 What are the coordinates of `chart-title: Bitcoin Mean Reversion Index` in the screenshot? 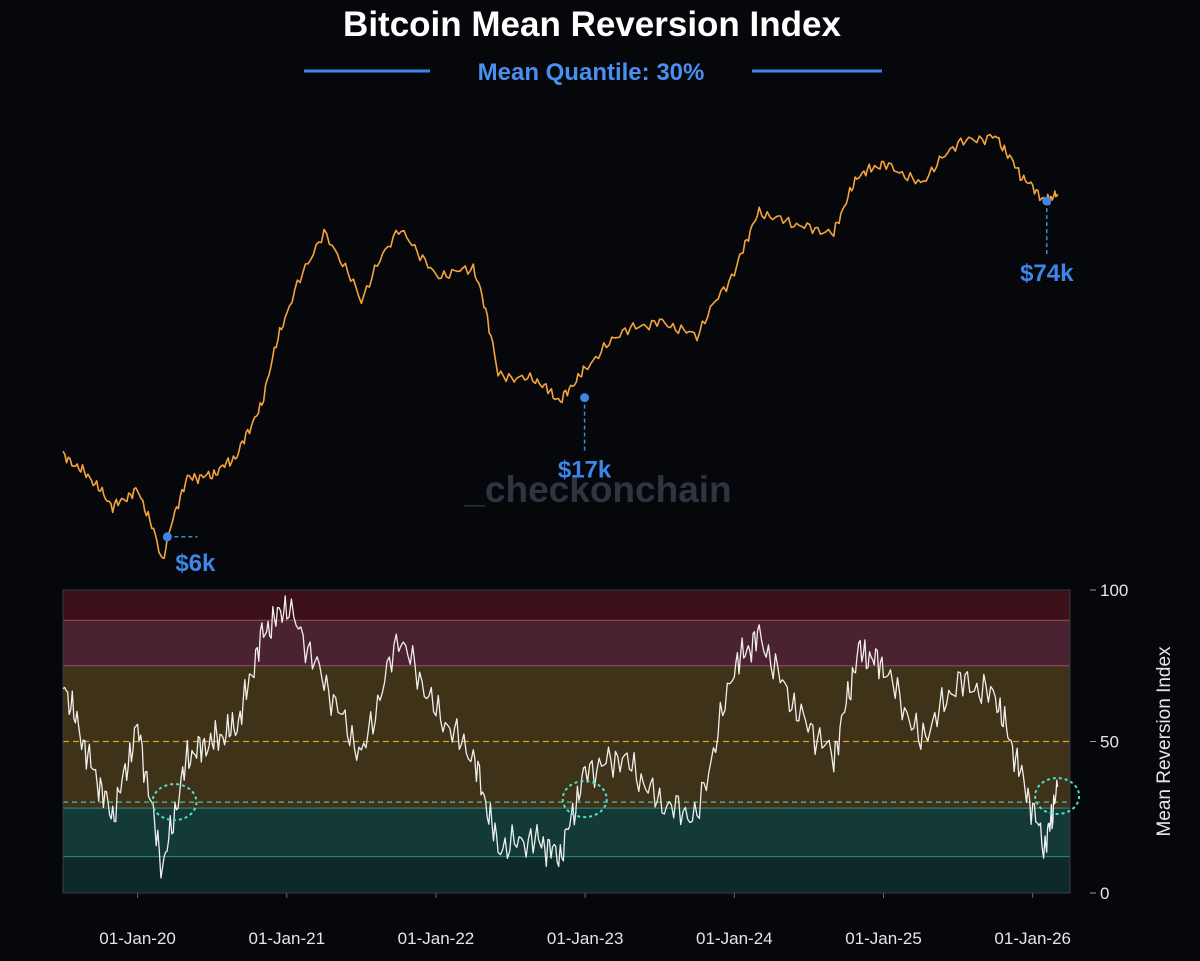 It's located at (592, 24).